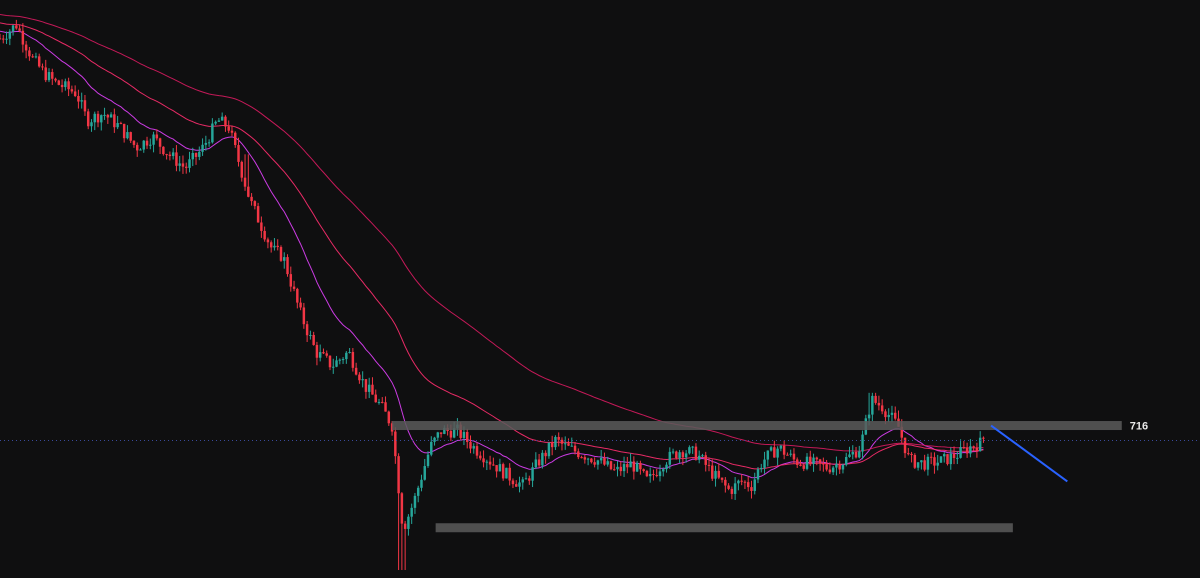 The width and height of the screenshot is (1200, 578). I want to click on support-resistance-zones, so click(757, 477).